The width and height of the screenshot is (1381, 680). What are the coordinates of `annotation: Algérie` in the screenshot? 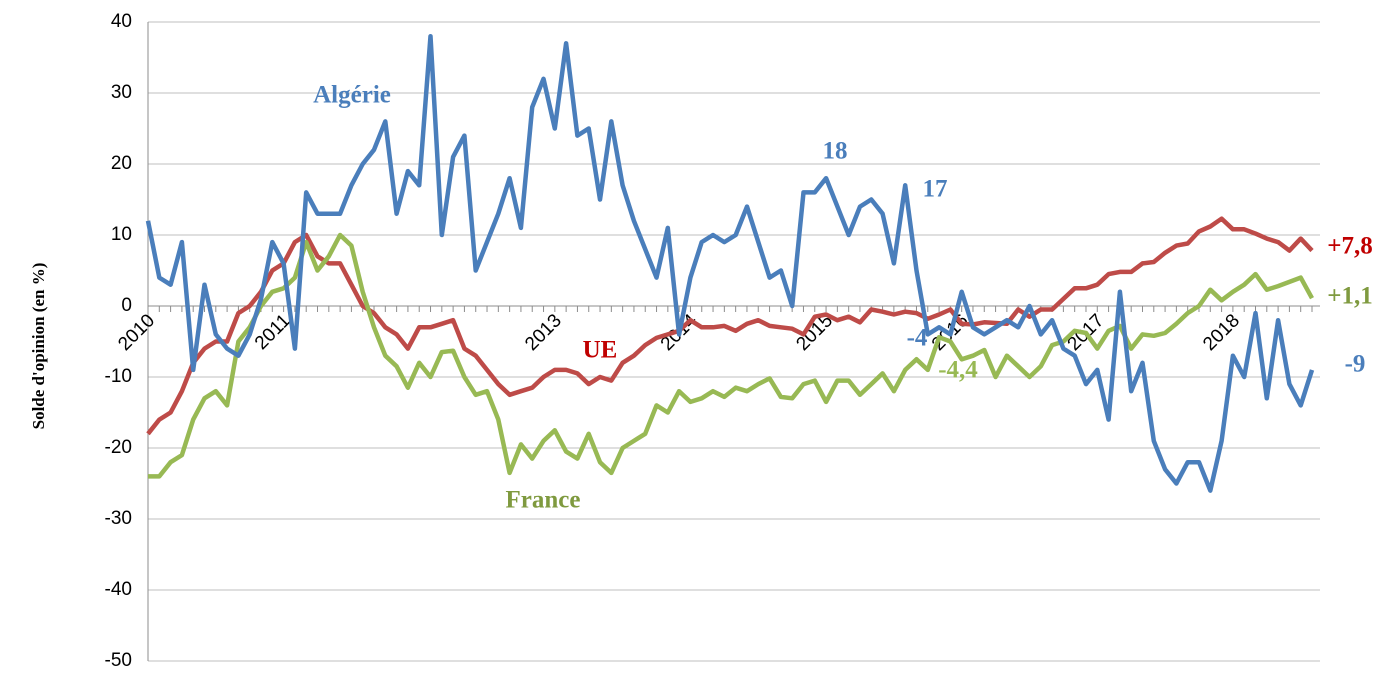 It's located at (352, 95).